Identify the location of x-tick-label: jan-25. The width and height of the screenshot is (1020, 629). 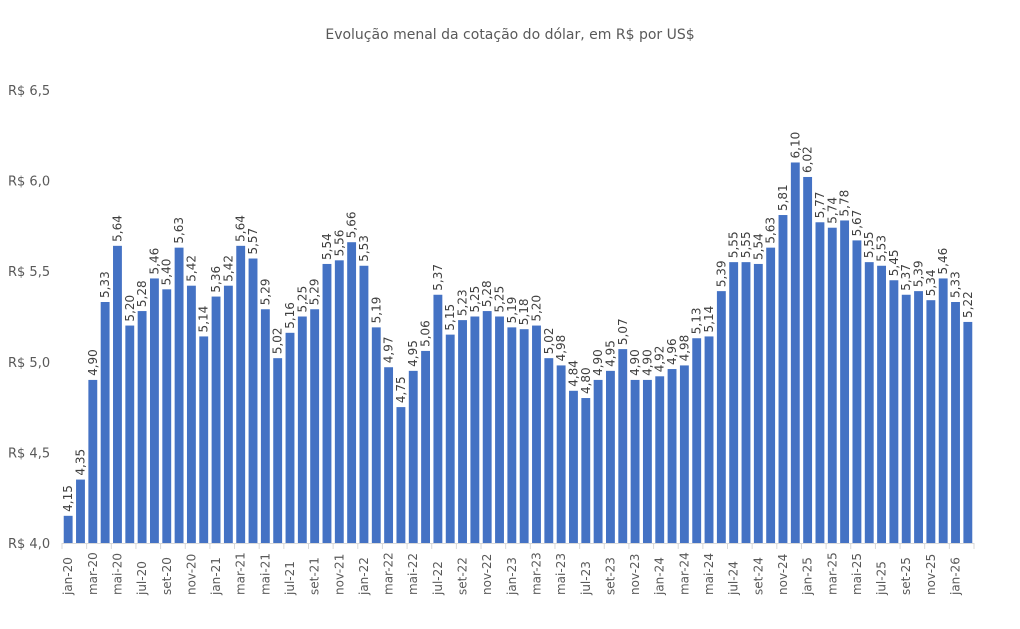
(808, 576).